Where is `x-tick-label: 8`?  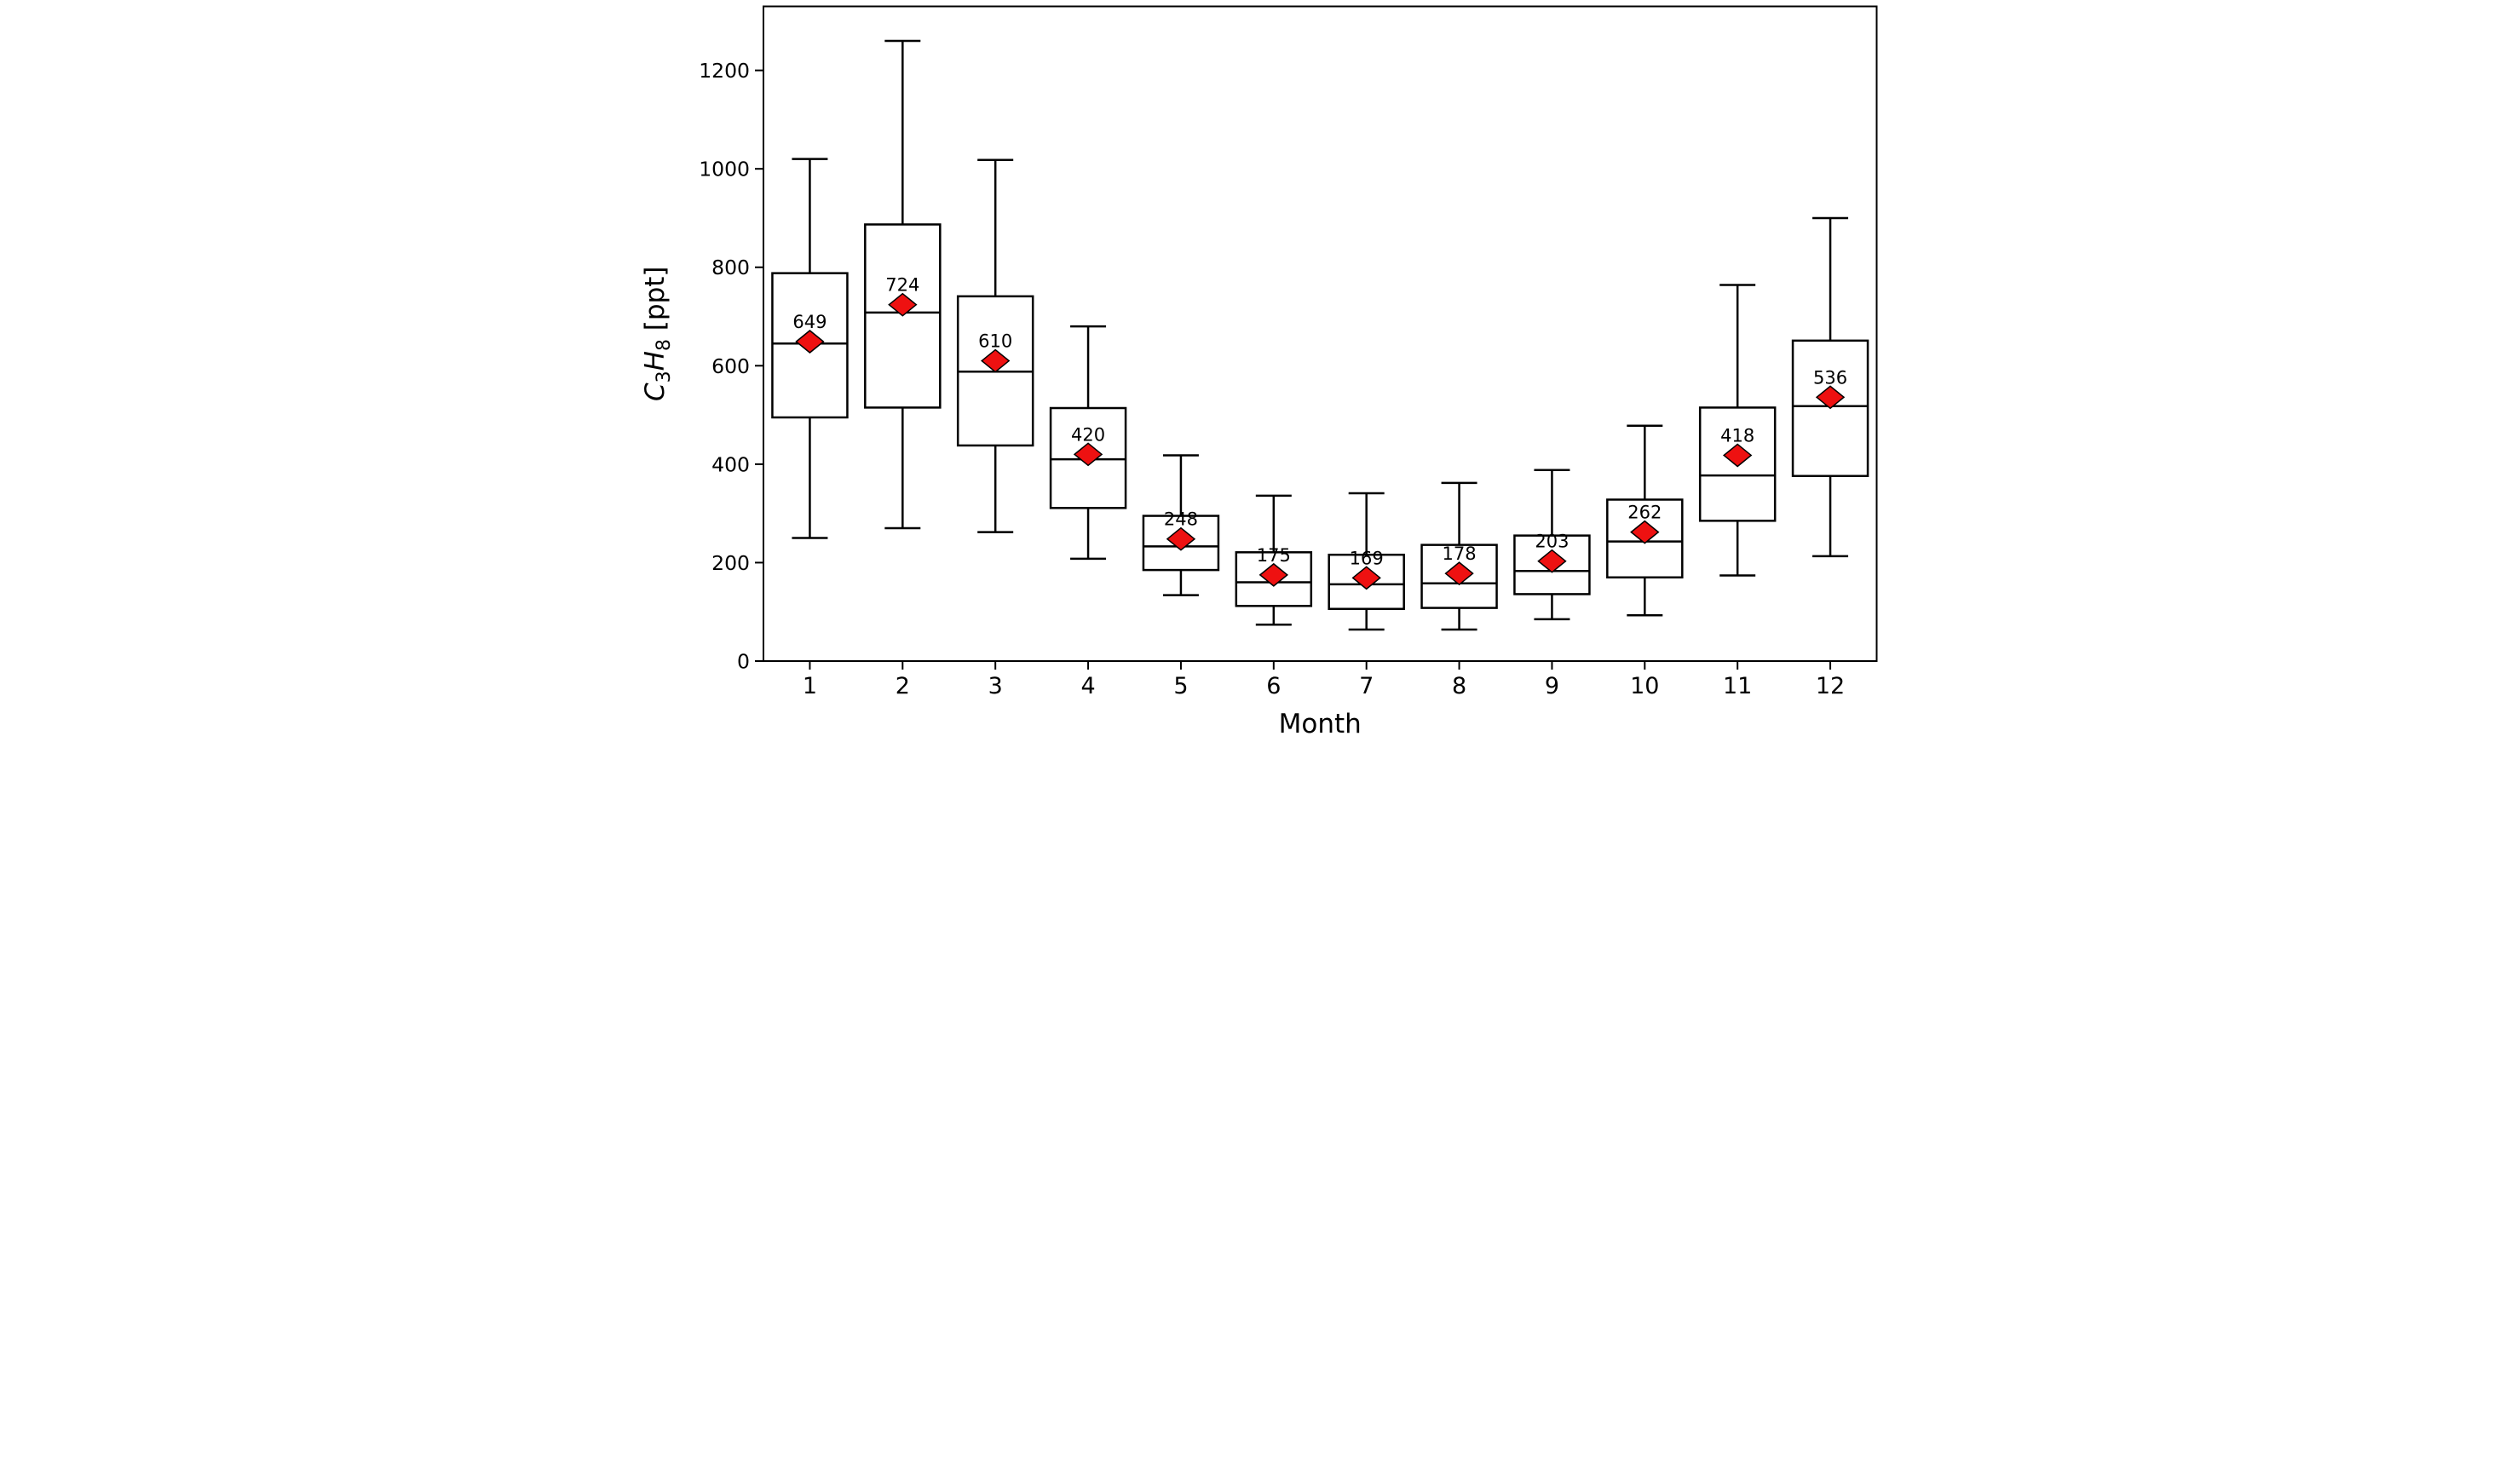 x-tick-label: 8 is located at coordinates (1458, 686).